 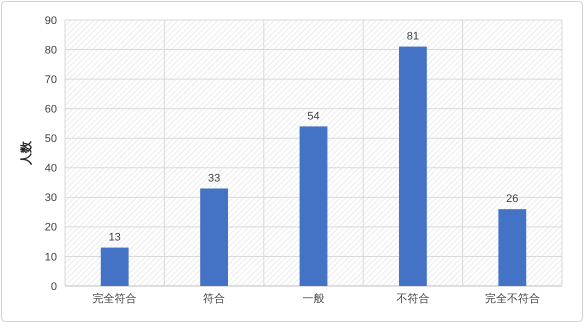 What do you see at coordinates (50, 198) in the screenshot?
I see `y-tick-label: 30` at bounding box center [50, 198].